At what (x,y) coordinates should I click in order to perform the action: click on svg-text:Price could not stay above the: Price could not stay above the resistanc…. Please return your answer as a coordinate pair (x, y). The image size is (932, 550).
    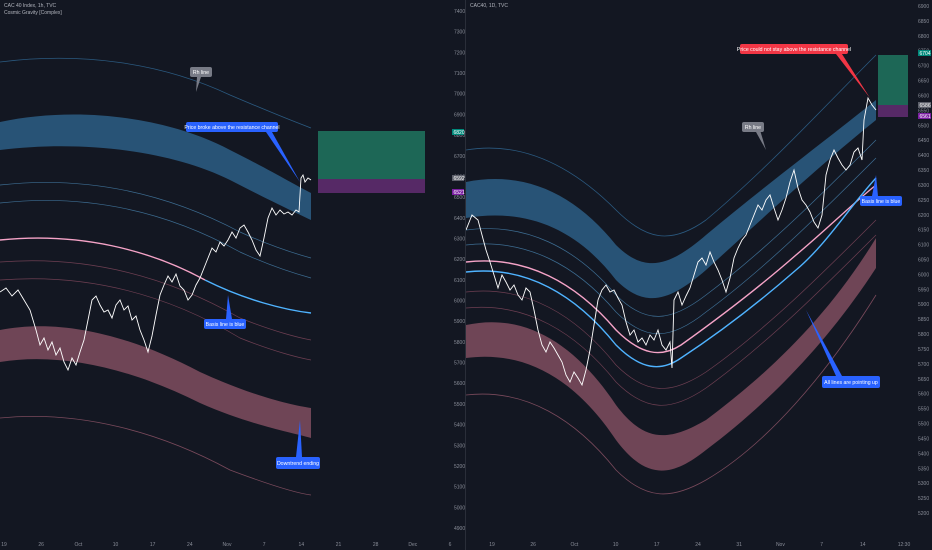
    Looking at the image, I should click on (794, 50).